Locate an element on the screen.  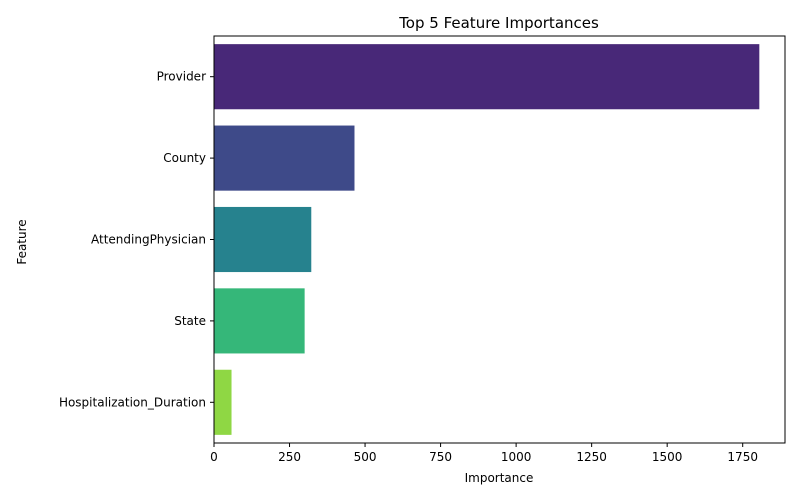
bar-hospitalization-duration is located at coordinates (223, 402).